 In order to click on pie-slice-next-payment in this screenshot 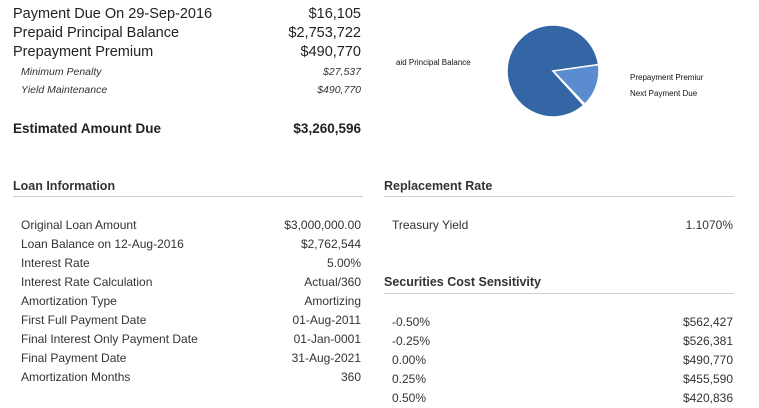, I will do `click(569, 88)`.